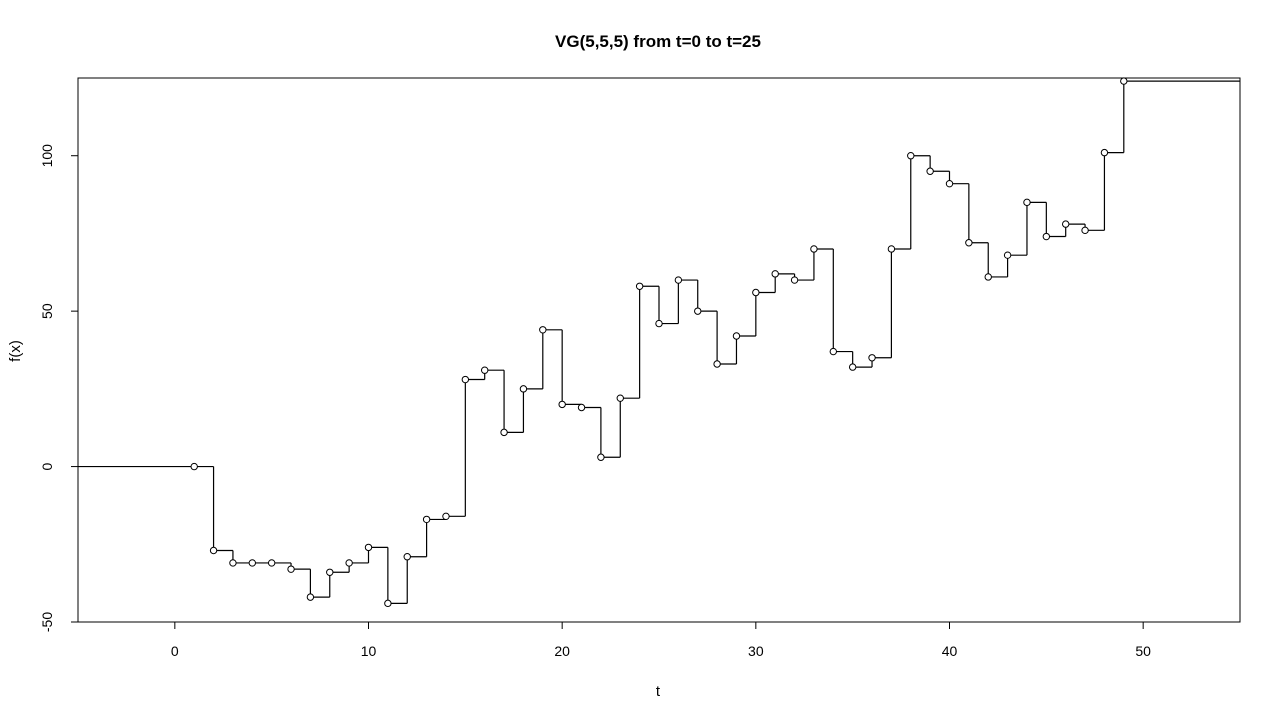 This screenshot has width=1280, height=720. Describe the element at coordinates (369, 651) in the screenshot. I see `x-tick-label: 10` at that location.